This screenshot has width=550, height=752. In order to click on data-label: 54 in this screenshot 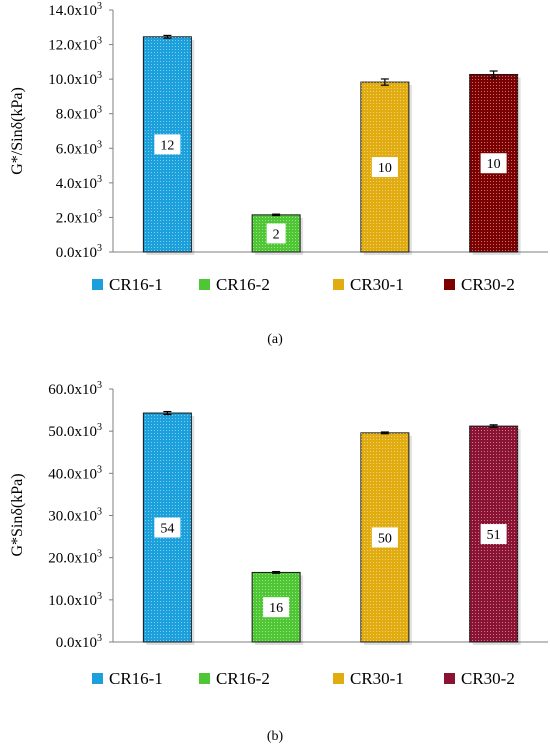, I will do `click(167, 529)`.